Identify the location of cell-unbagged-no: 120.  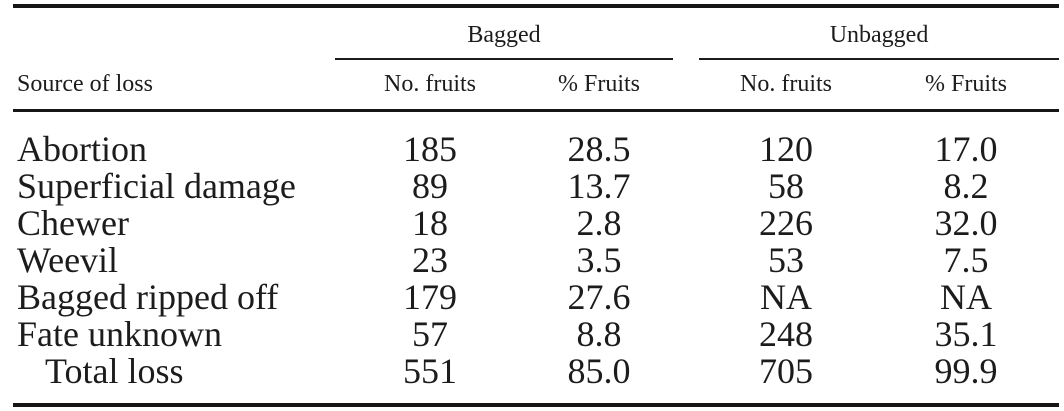
(786, 149).